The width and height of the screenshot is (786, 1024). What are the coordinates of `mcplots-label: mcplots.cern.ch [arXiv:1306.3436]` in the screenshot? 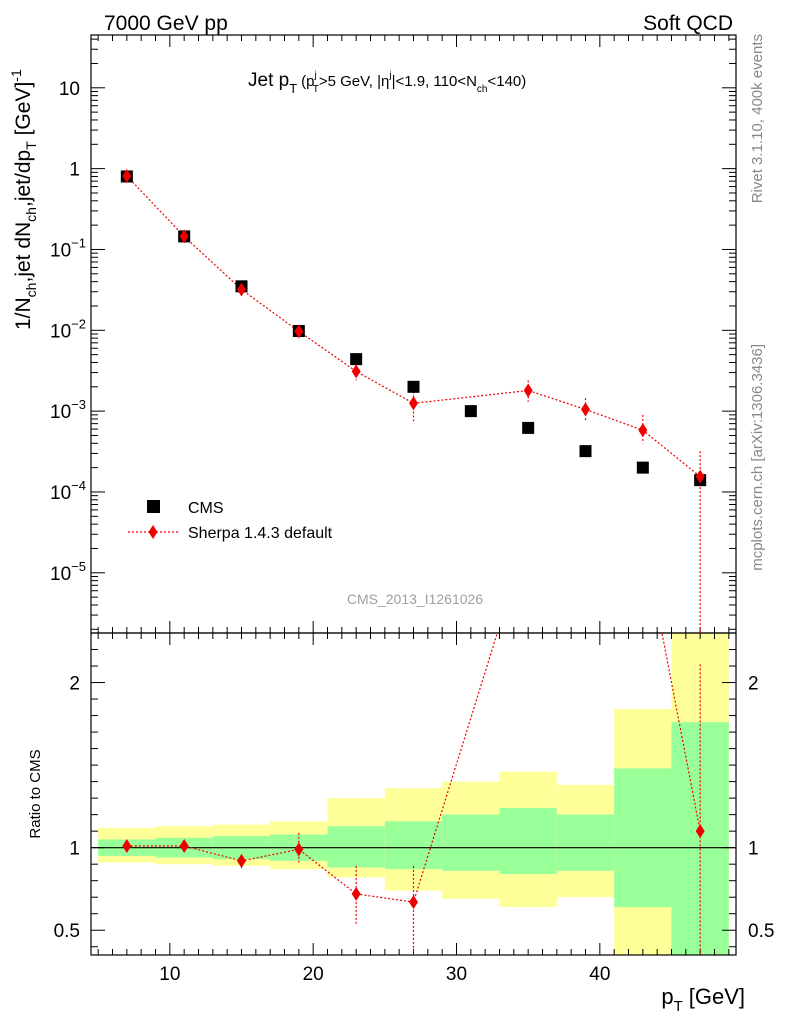 It's located at (757, 457).